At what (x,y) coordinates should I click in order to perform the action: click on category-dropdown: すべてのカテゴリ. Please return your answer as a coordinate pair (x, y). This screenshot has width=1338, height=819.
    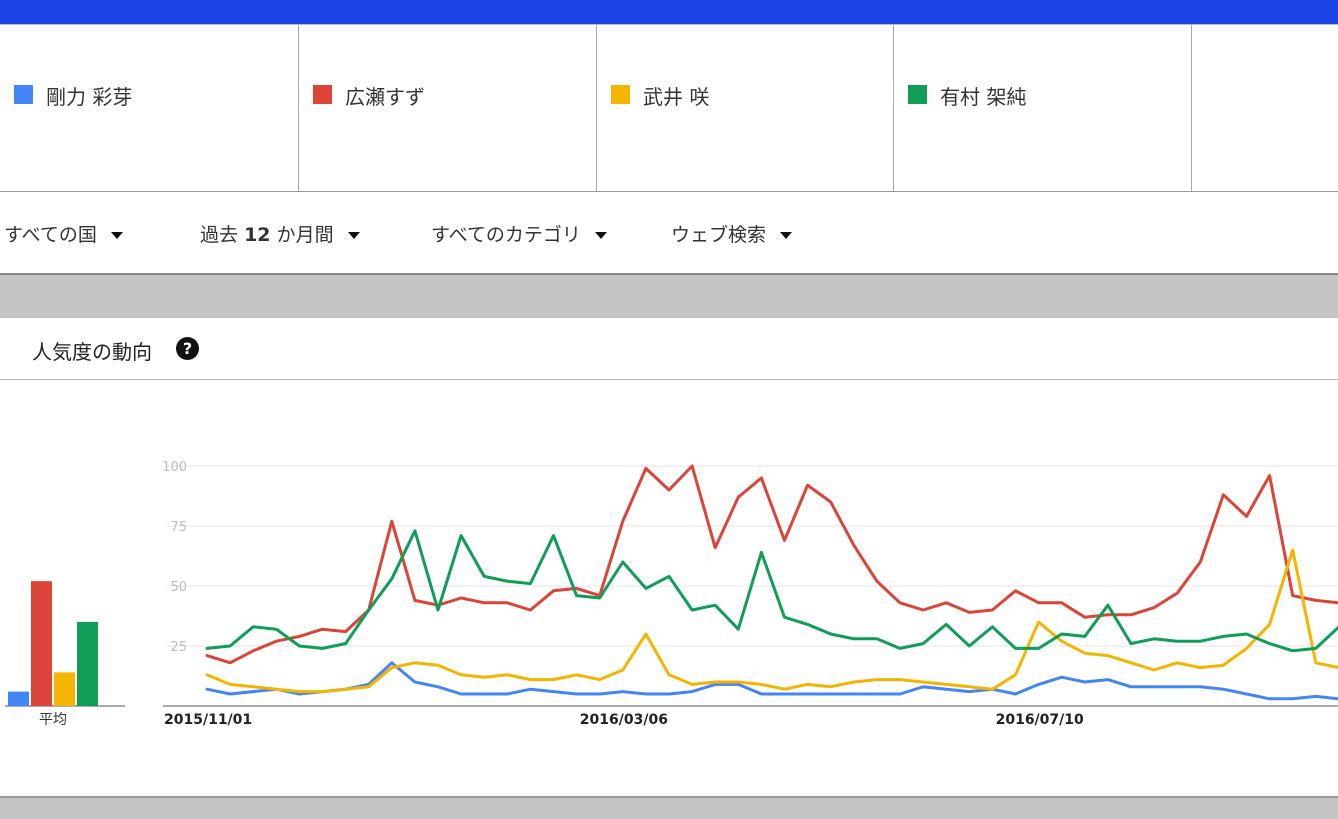
    Looking at the image, I should click on (519, 233).